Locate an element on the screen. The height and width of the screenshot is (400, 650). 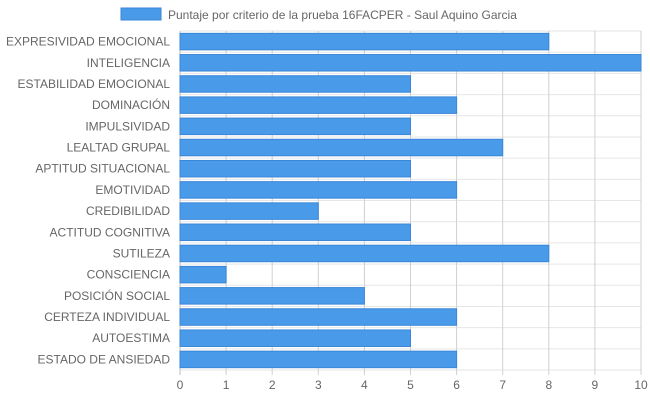
y-tick-label: APTITUD SITUACIONAL is located at coordinates (102, 169).